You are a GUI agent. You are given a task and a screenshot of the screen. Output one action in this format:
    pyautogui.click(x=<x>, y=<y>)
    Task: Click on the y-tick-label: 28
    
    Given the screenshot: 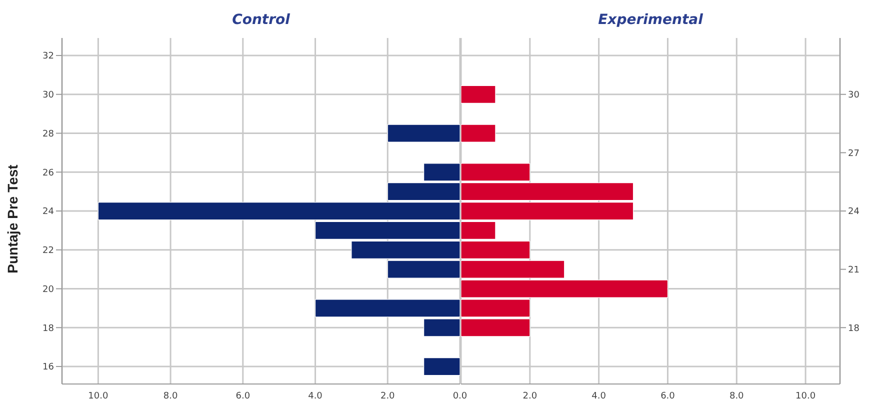 What is the action you would take?
    pyautogui.click(x=48, y=134)
    